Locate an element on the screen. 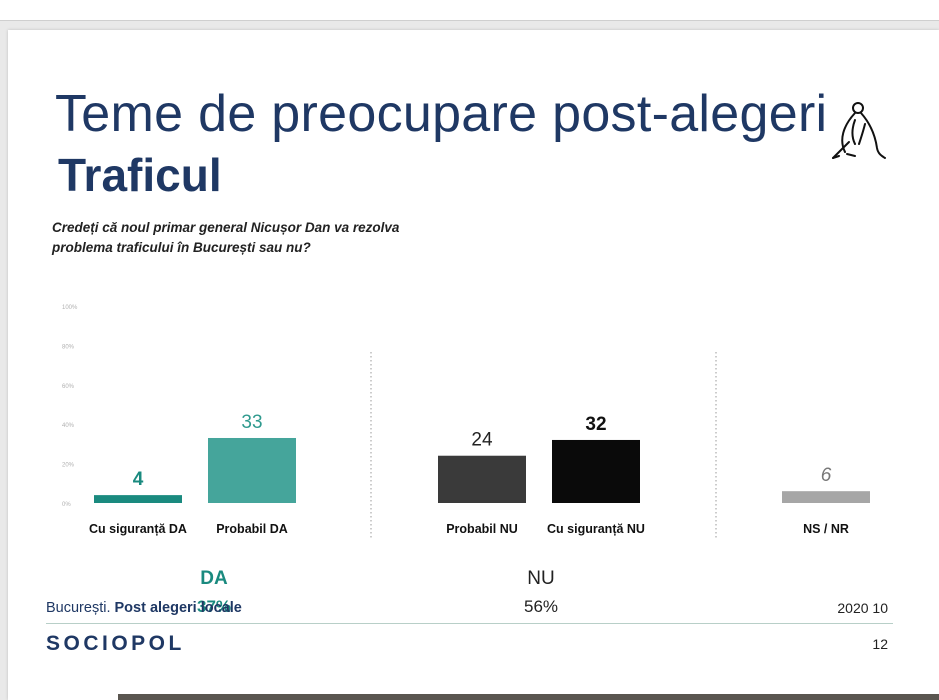  brand-logo: SOCIOPOL is located at coordinates (115, 643).